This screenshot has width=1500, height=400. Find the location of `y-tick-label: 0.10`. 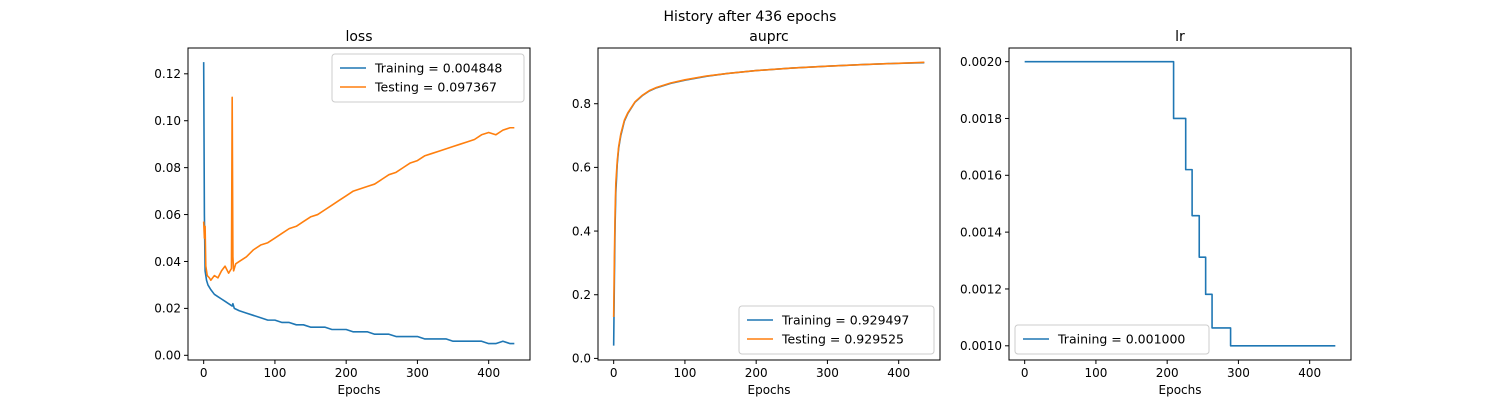

y-tick-label: 0.10 is located at coordinates (167, 121).